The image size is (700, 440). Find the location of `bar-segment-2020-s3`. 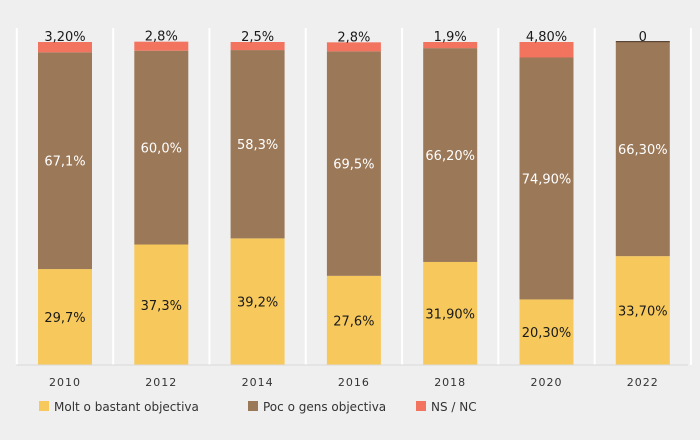

bar-segment-2020-s3 is located at coordinates (546, 50).